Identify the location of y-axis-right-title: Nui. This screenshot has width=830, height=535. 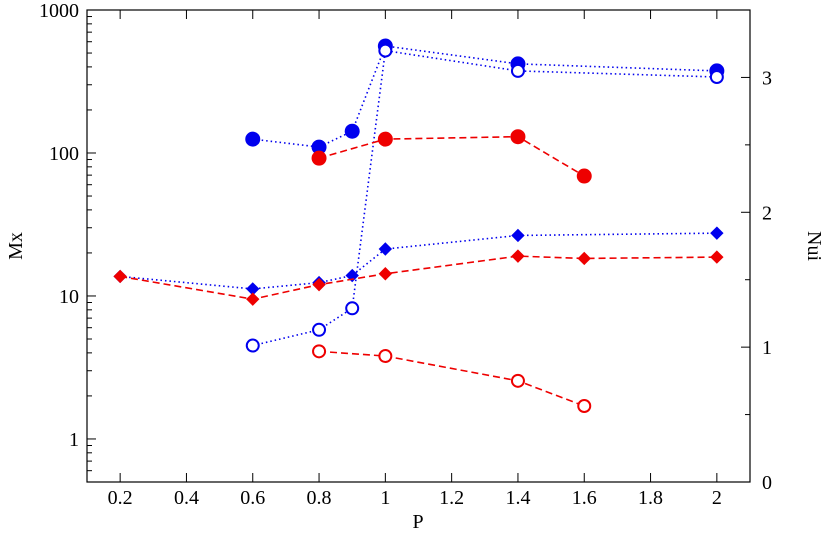
(814, 246).